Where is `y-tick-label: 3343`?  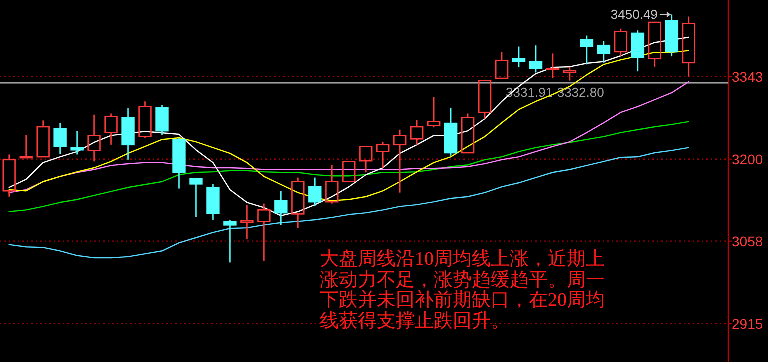
y-tick-label: 3343 is located at coordinates (748, 76).